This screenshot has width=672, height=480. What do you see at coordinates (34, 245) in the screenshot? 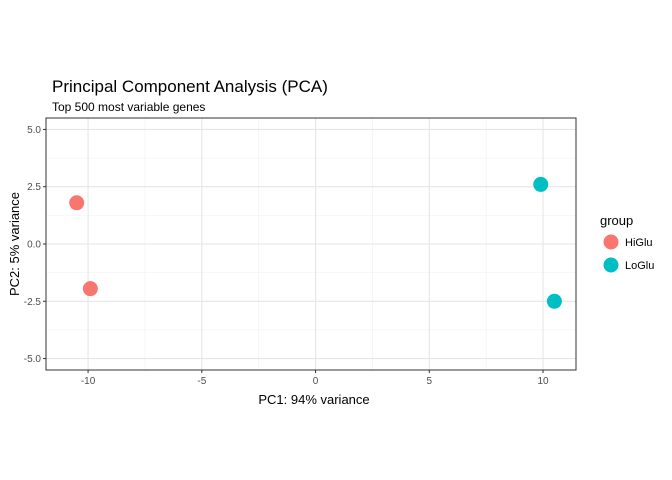
I see `y-tick-label: 0.0` at bounding box center [34, 245].